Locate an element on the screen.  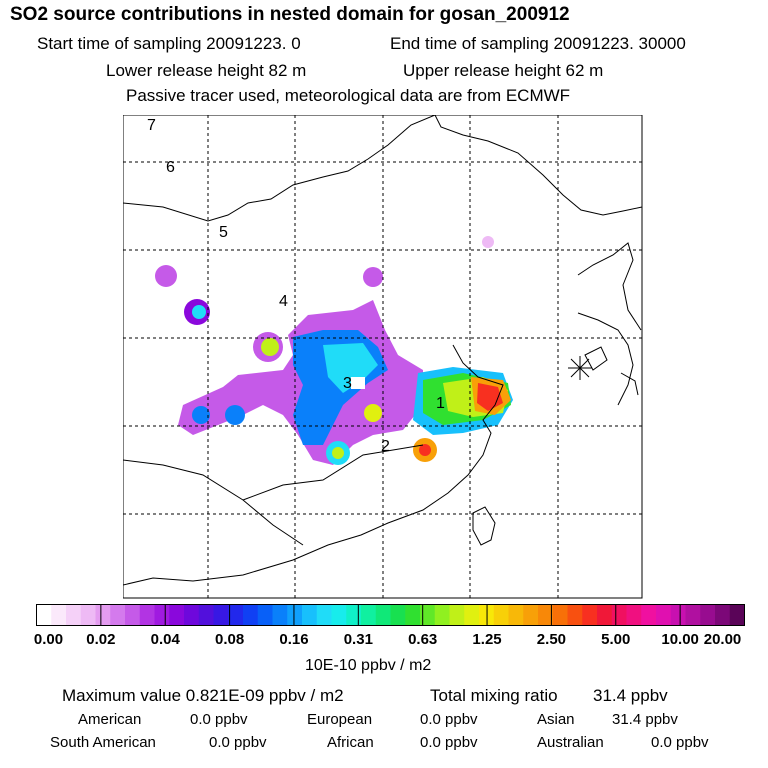
region-name-european: European is located at coordinates (340, 719).